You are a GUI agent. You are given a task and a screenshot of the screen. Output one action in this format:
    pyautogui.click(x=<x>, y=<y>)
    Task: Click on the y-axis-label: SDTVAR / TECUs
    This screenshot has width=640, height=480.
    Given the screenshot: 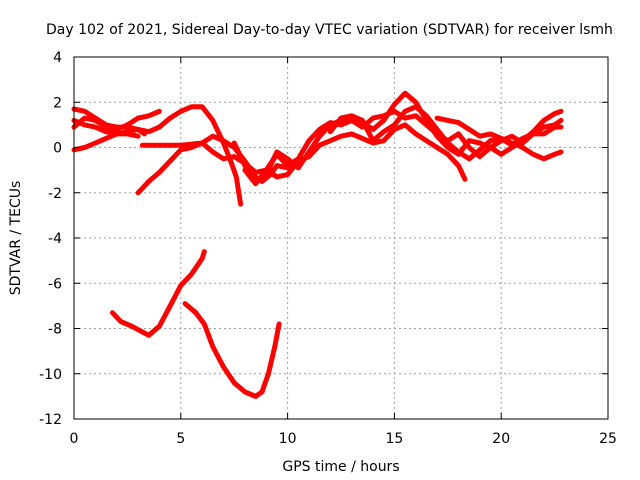 What is the action you would take?
    pyautogui.click(x=16, y=238)
    